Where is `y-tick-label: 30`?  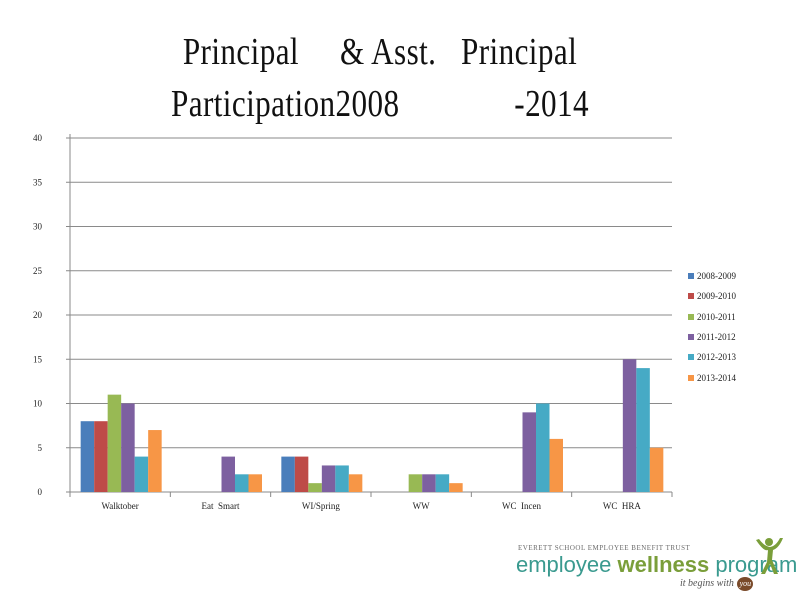
y-tick-label: 30 is located at coordinates (38, 227).